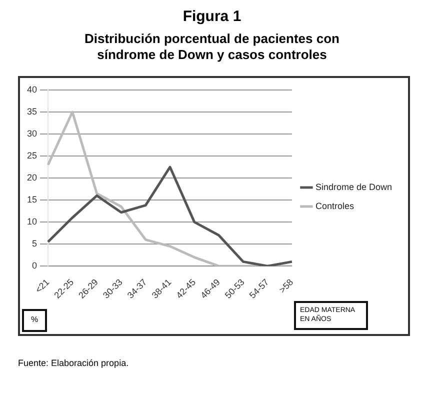  I want to click on y-tick-label: 30, so click(32, 133).